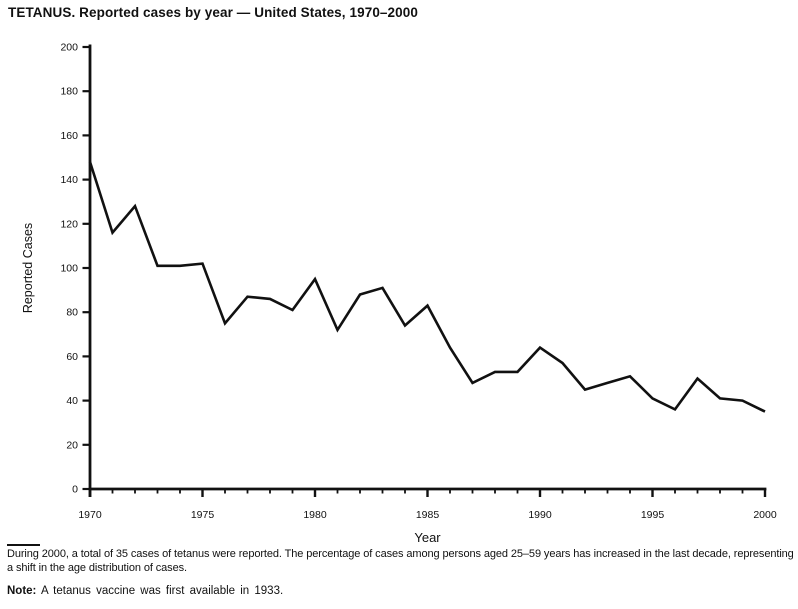 The width and height of the screenshot is (798, 609). What do you see at coordinates (69, 269) in the screenshot?
I see `y-tick-label: 100` at bounding box center [69, 269].